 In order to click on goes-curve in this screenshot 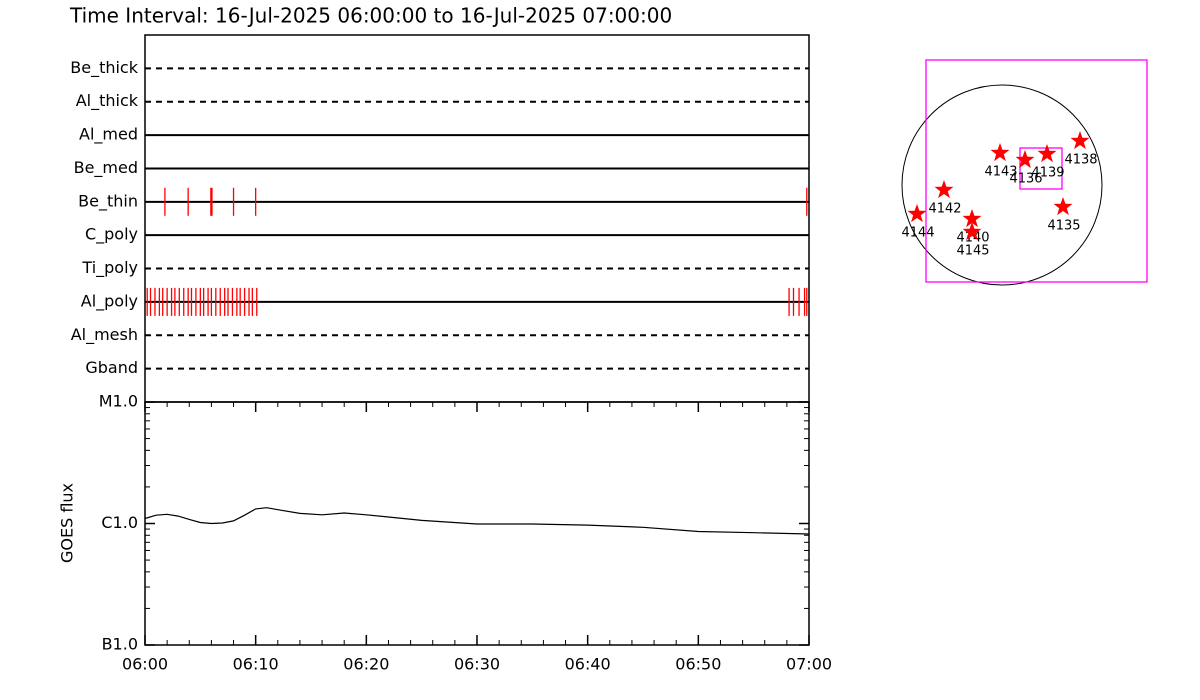, I will do `click(477, 521)`.